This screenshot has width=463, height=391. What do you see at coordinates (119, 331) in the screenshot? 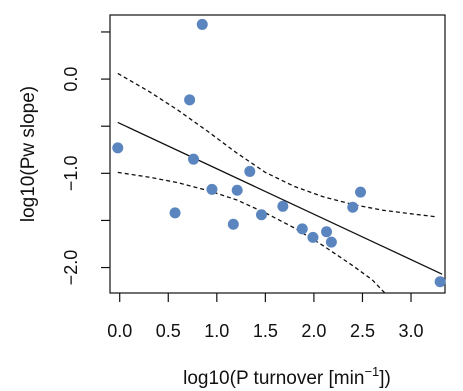
I see `x-tick-label: 0.0` at bounding box center [119, 331].